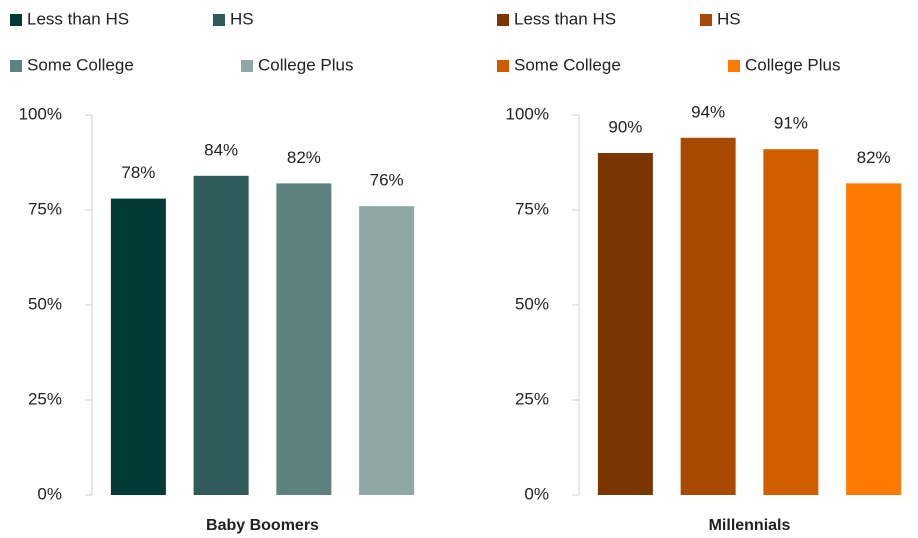 Image resolution: width=918 pixels, height=538 pixels. I want to click on data-label: 78%, so click(138, 172).